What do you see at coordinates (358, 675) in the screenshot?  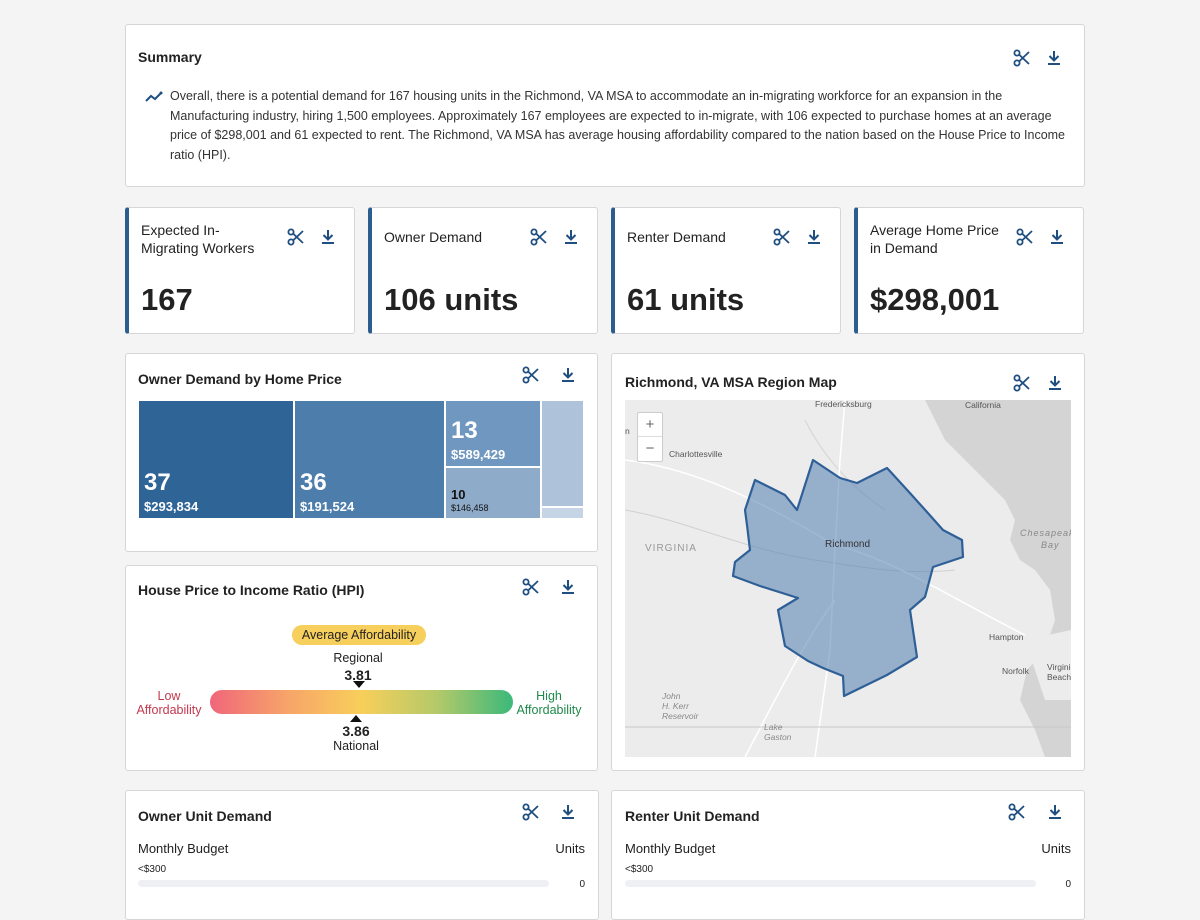 I see `regional-value: 3.81` at bounding box center [358, 675].